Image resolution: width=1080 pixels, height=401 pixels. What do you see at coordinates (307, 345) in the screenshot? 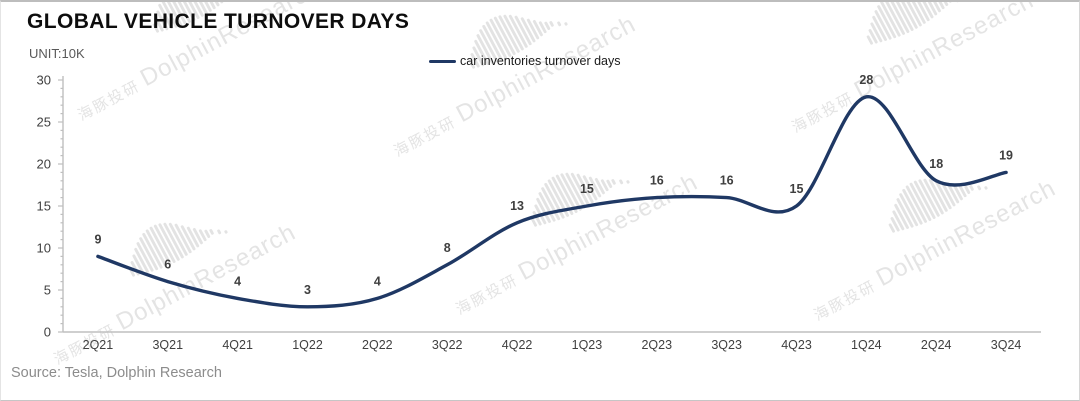
I see `x-tick-label: 1Q22` at bounding box center [307, 345].